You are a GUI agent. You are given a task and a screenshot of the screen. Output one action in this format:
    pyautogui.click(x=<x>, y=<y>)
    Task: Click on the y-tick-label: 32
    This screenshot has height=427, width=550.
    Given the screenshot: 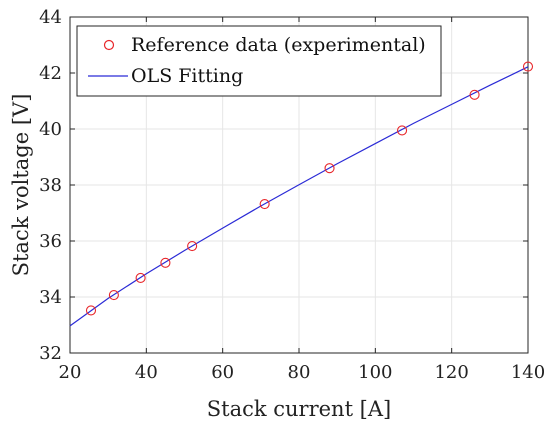 What is the action you would take?
    pyautogui.click(x=50, y=353)
    